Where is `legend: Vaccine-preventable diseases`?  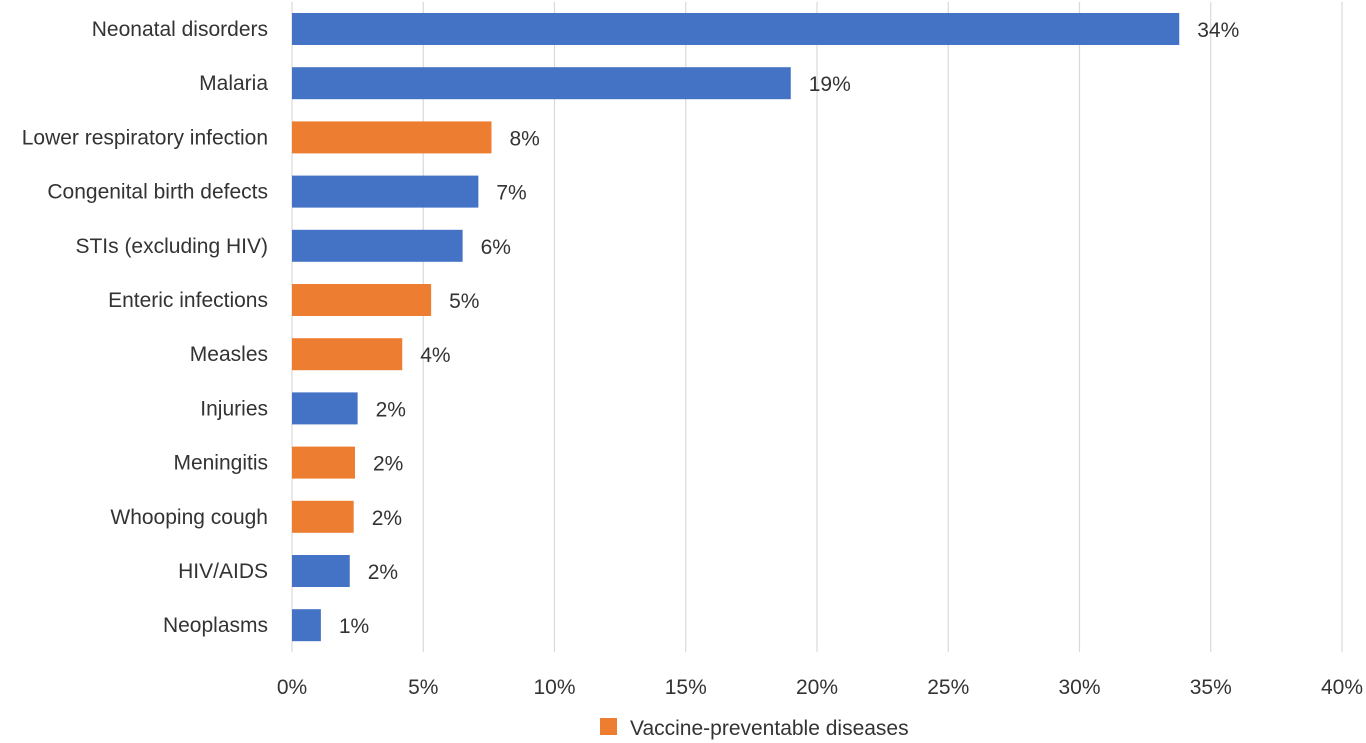
legend: Vaccine-preventable diseases is located at coordinates (754, 728).